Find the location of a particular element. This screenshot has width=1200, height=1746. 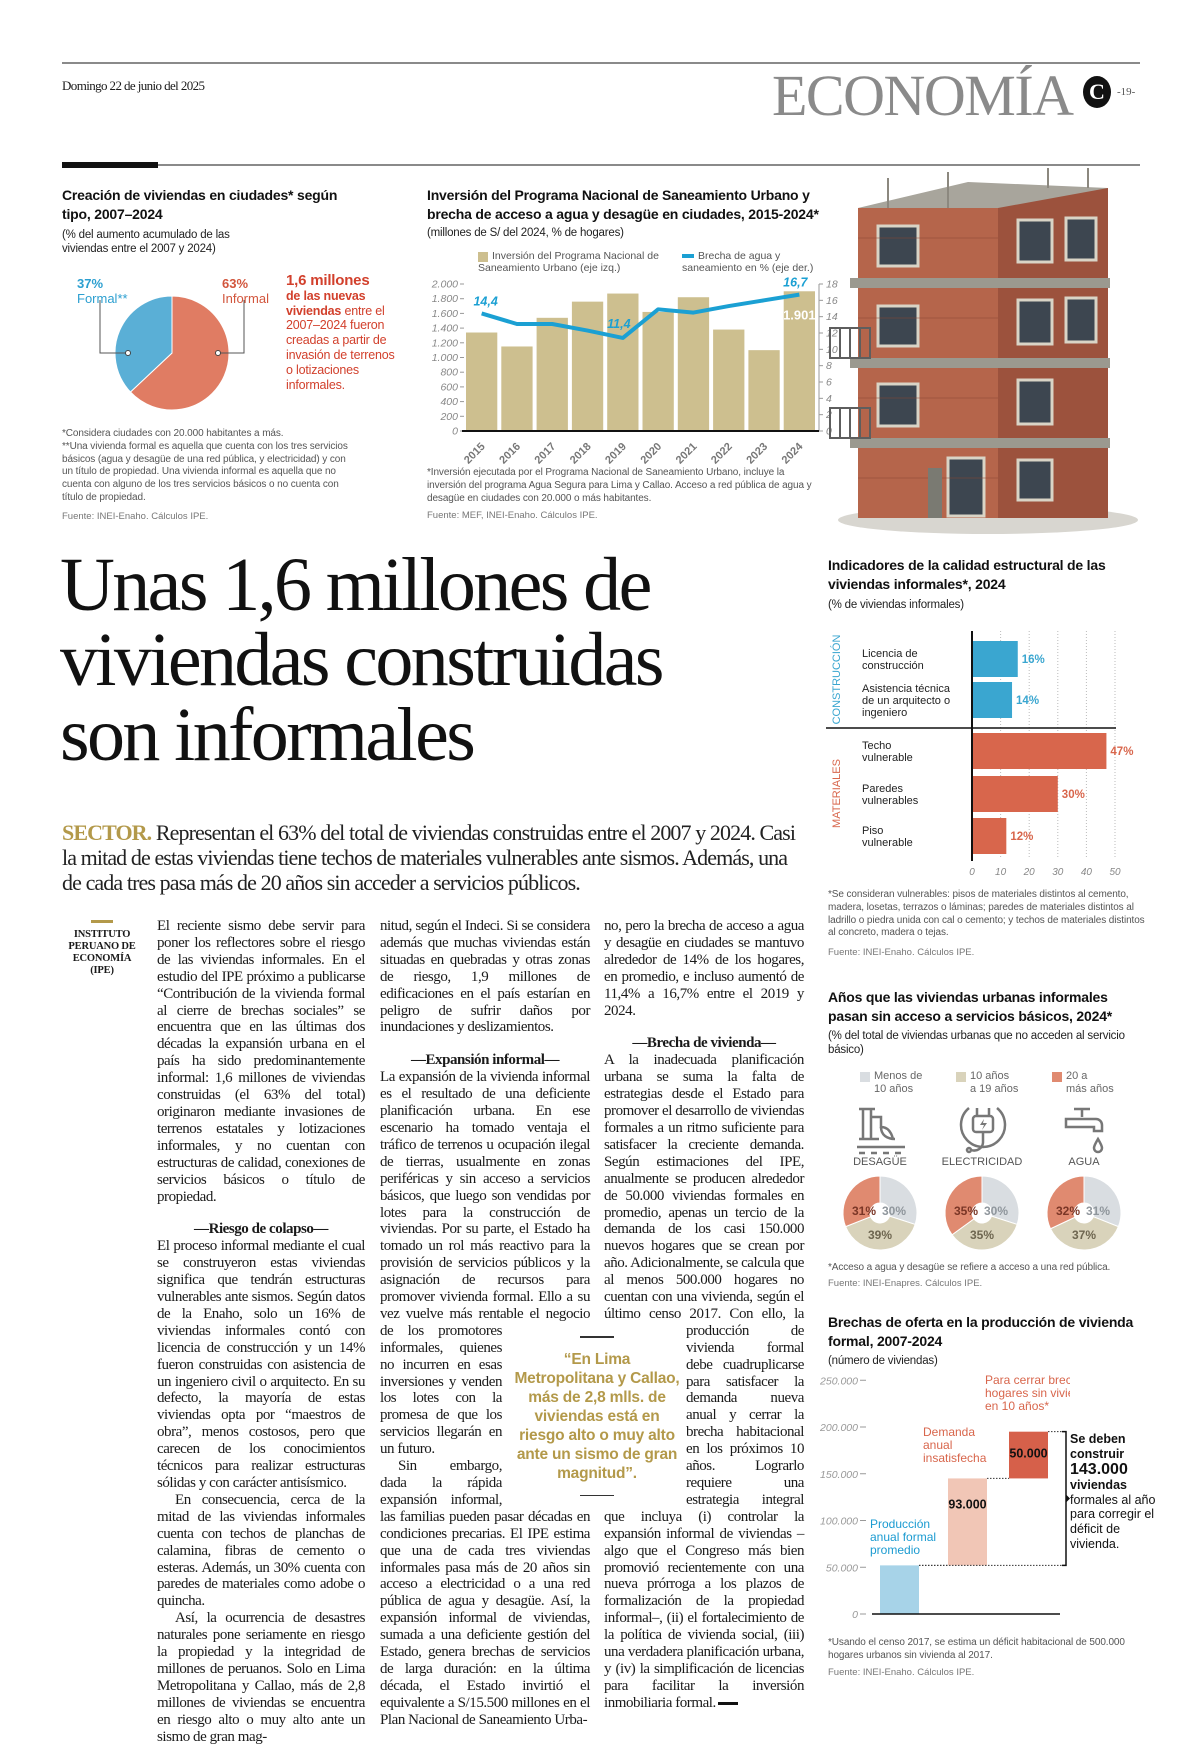

byline-bar is located at coordinates (102, 921).